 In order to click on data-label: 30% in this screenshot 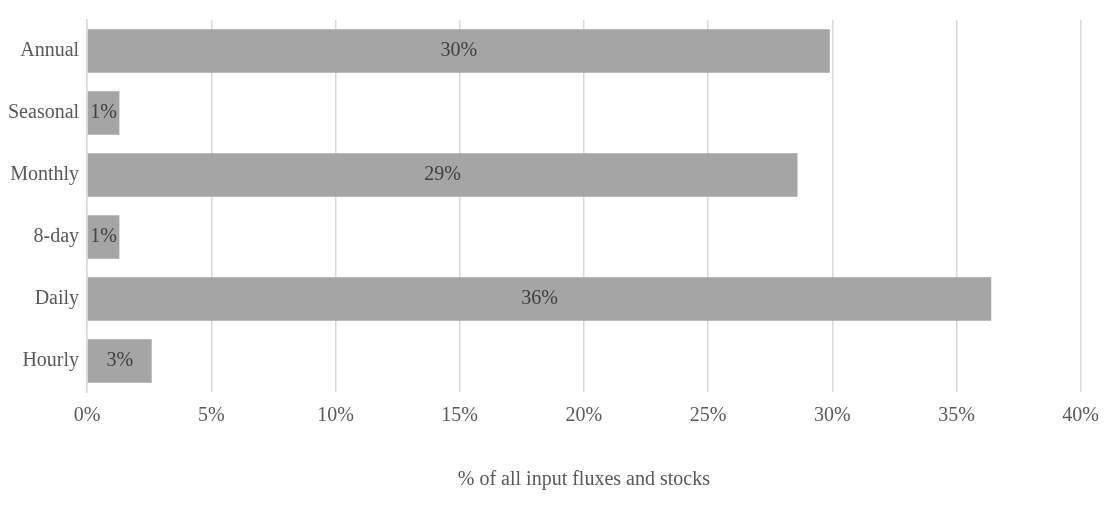, I will do `click(459, 49)`.